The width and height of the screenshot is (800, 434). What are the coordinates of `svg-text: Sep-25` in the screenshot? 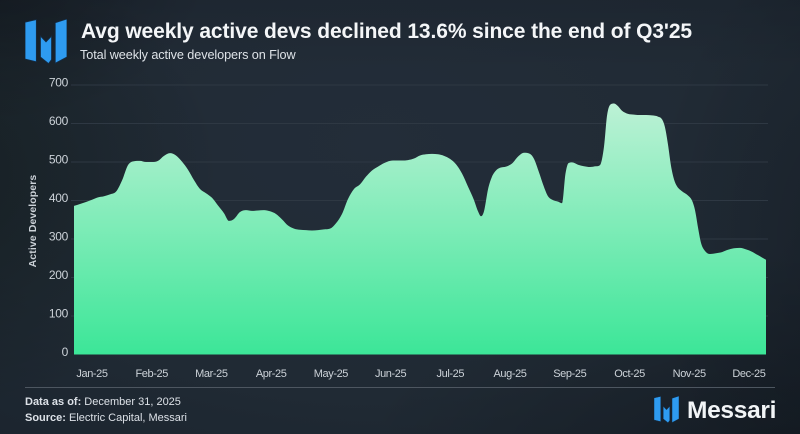 It's located at (569, 374).